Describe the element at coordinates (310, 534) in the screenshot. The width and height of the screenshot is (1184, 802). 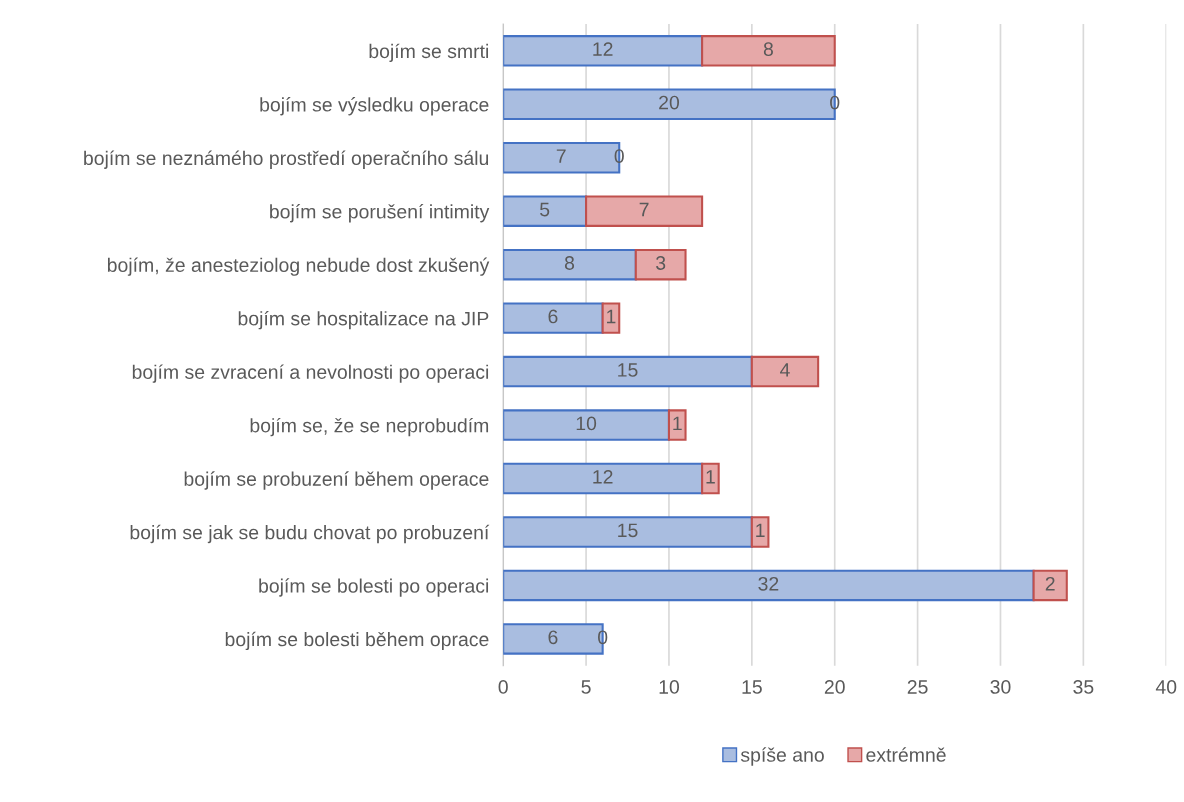
I see `y-tick-label: bojím se jak se budu chovat po probuzení` at that location.